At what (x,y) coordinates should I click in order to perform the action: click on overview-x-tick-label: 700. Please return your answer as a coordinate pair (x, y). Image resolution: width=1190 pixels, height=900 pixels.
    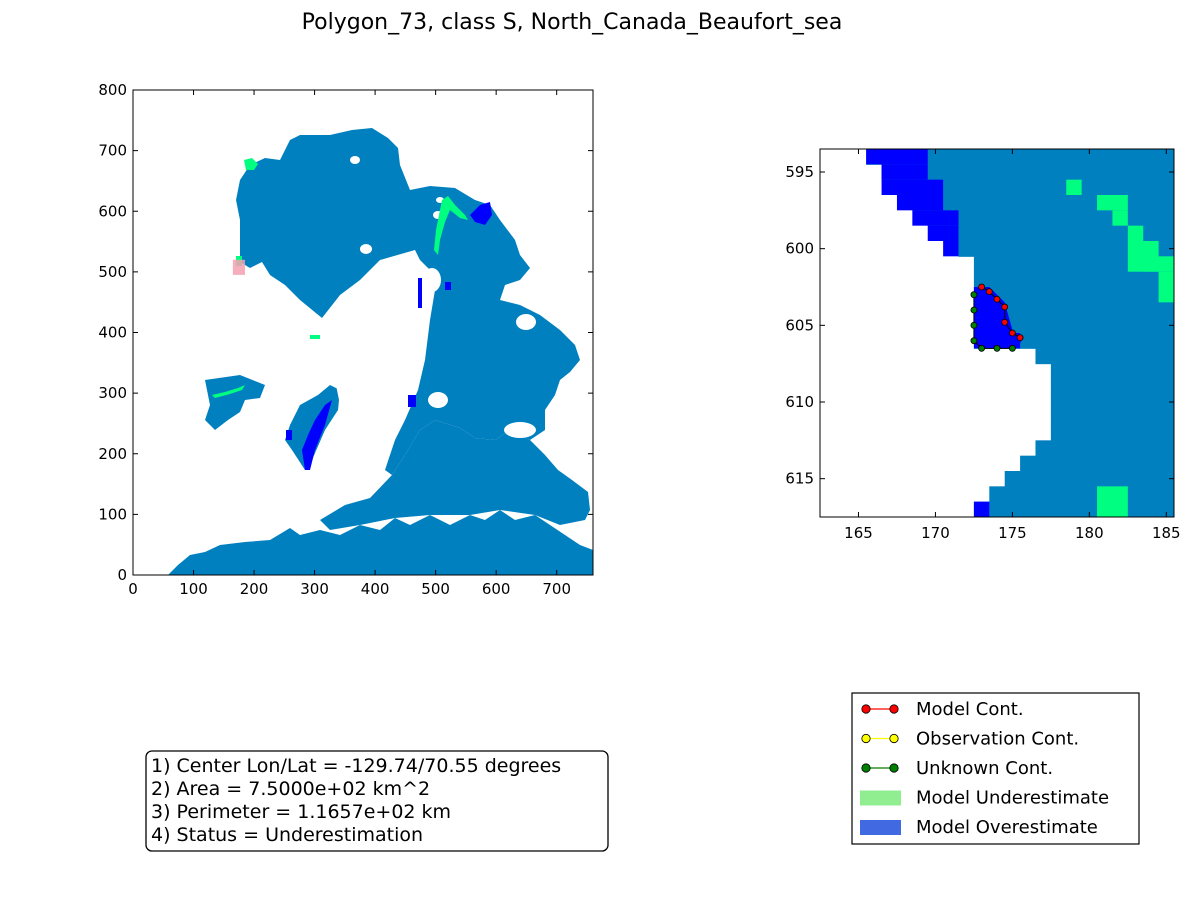
    Looking at the image, I should click on (556, 589).